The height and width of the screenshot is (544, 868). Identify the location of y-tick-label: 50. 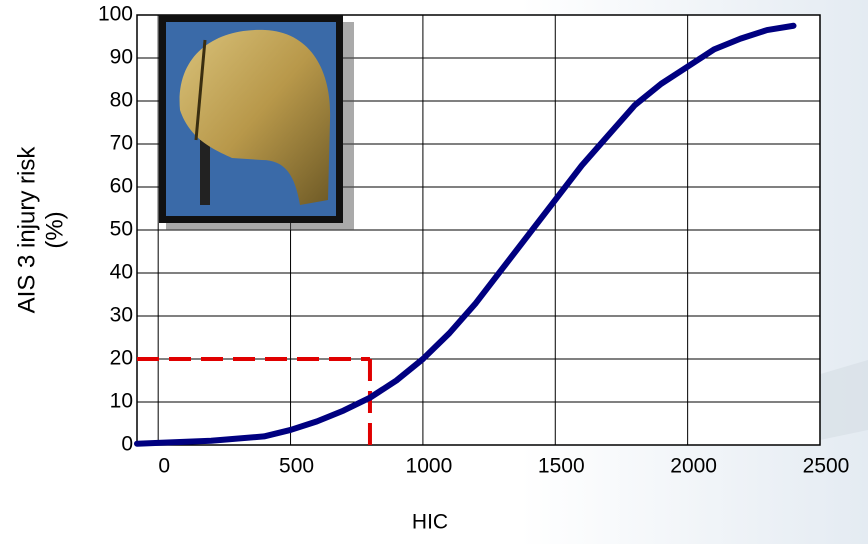
(121, 229).